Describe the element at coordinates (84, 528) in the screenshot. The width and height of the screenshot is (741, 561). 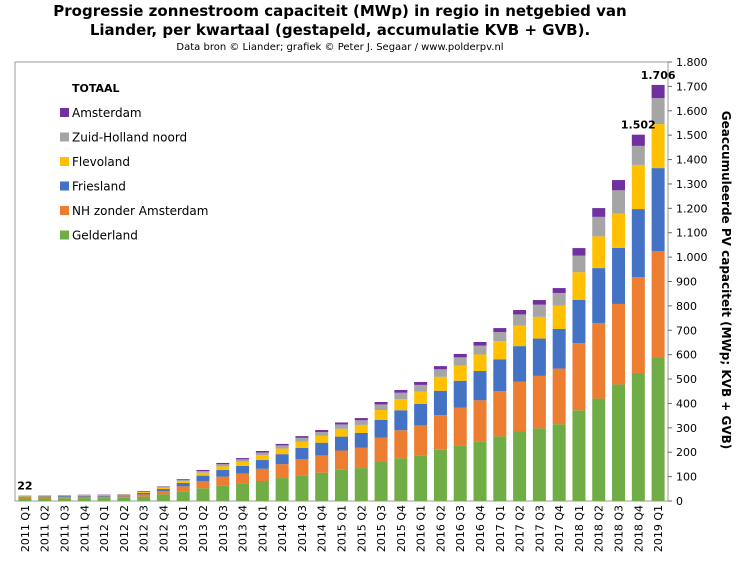
I see `x-tick-label: 2011 Q4` at that location.